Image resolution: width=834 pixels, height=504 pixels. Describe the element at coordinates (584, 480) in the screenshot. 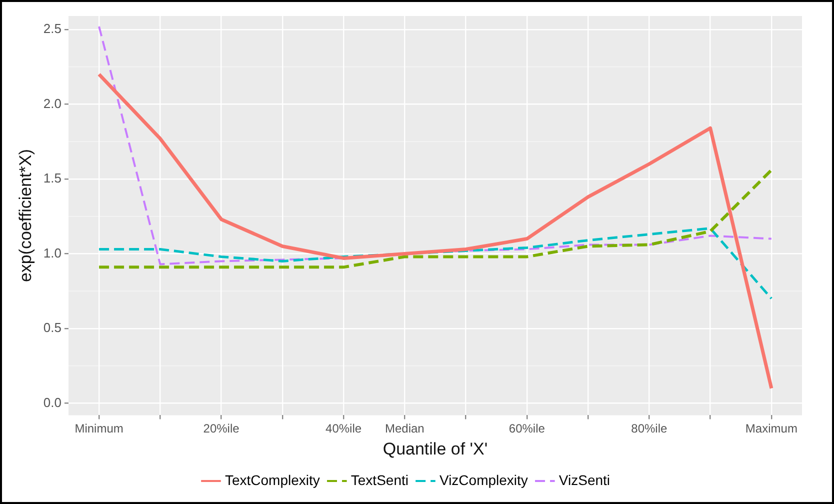

I see `legend-label: VizSenti` at that location.